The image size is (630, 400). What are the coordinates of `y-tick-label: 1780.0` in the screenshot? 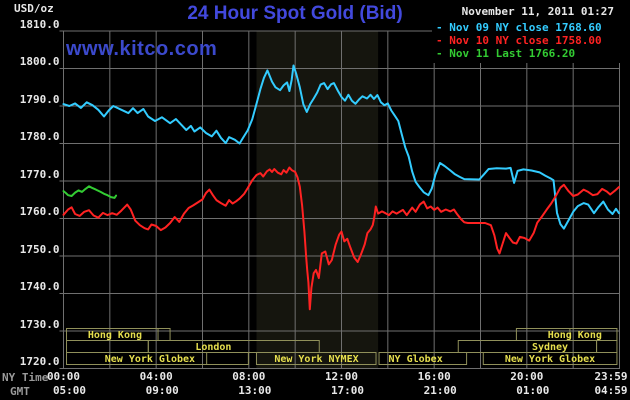 It's located at (39, 136).